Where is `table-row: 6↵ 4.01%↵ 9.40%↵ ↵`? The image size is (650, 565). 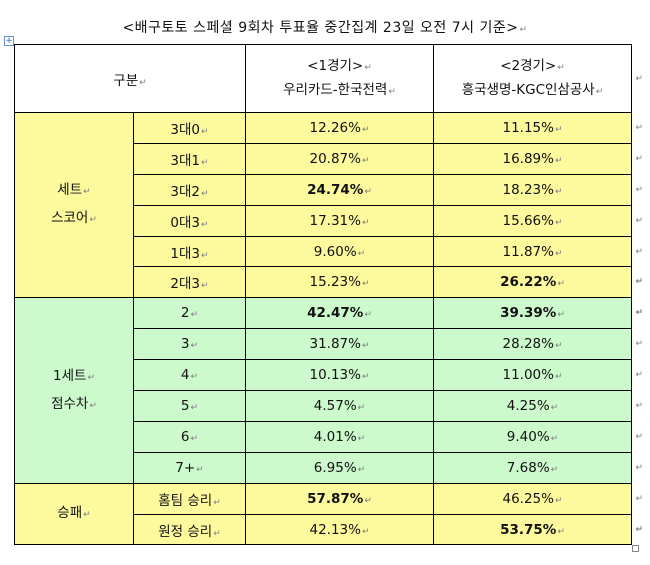
table-row: 6↵ 4.01%↵ 9.40%↵ ↵ is located at coordinates (329, 436).